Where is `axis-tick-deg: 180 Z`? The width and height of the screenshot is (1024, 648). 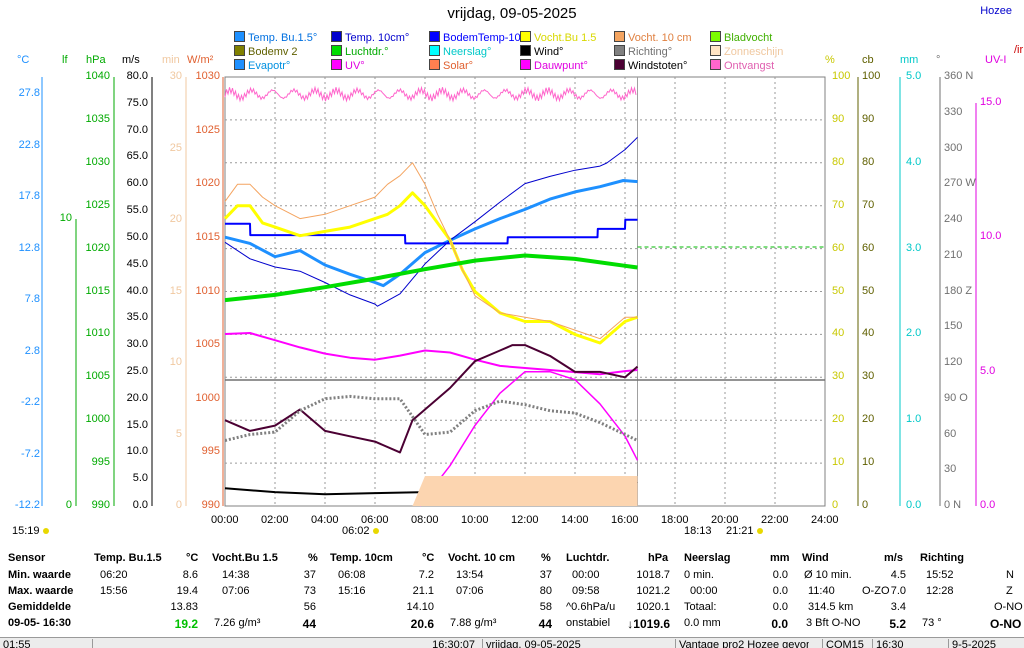
axis-tick-deg: 180 Z is located at coordinates (958, 290).